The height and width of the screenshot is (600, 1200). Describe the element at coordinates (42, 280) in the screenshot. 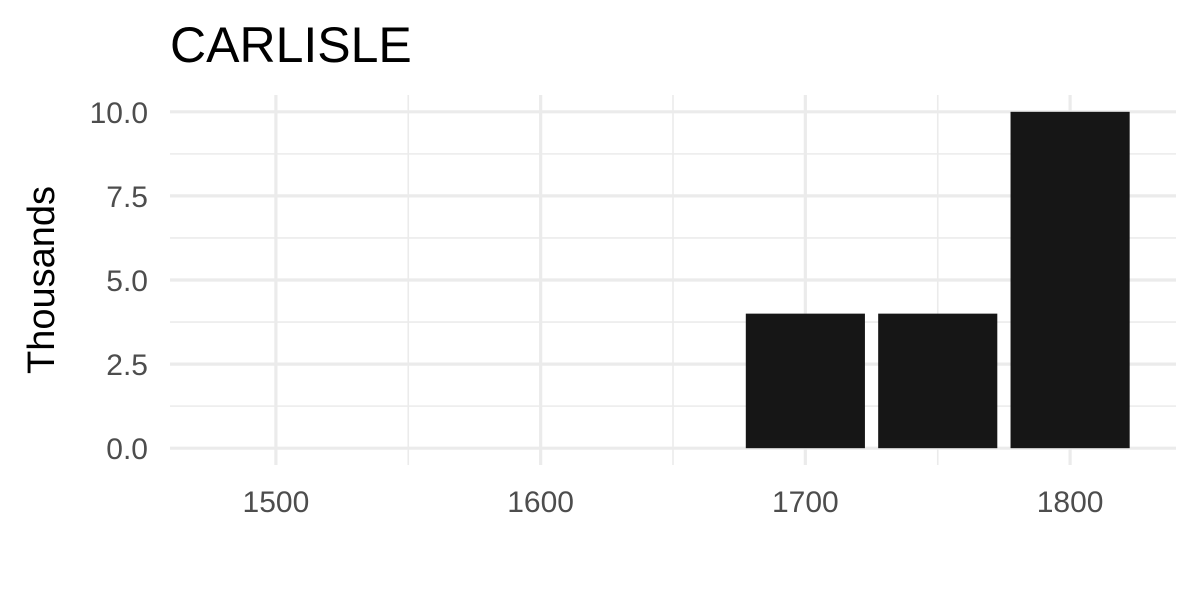

I see `y-axis-label: Thousands` at that location.